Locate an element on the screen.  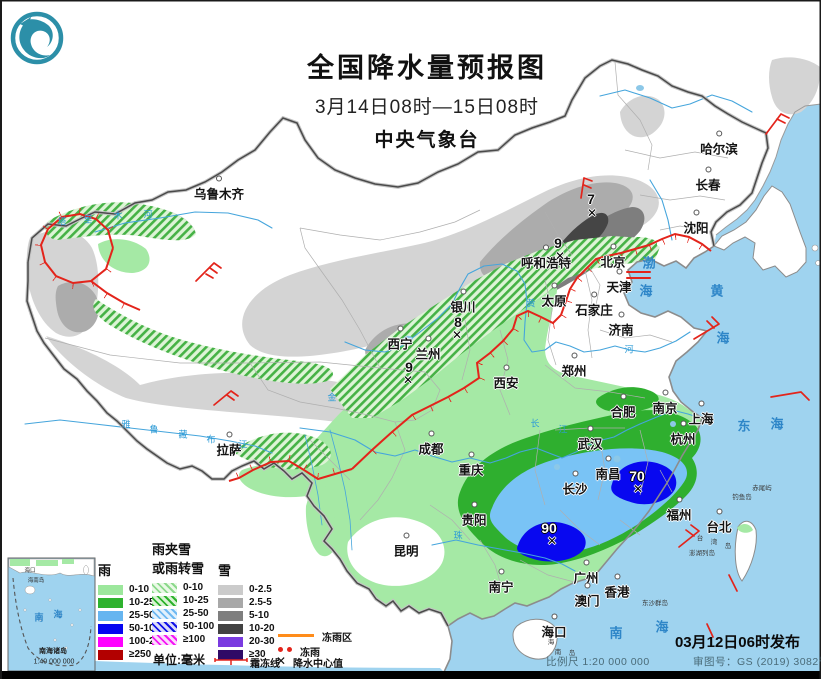
frame-top is located at coordinates (410, 1).